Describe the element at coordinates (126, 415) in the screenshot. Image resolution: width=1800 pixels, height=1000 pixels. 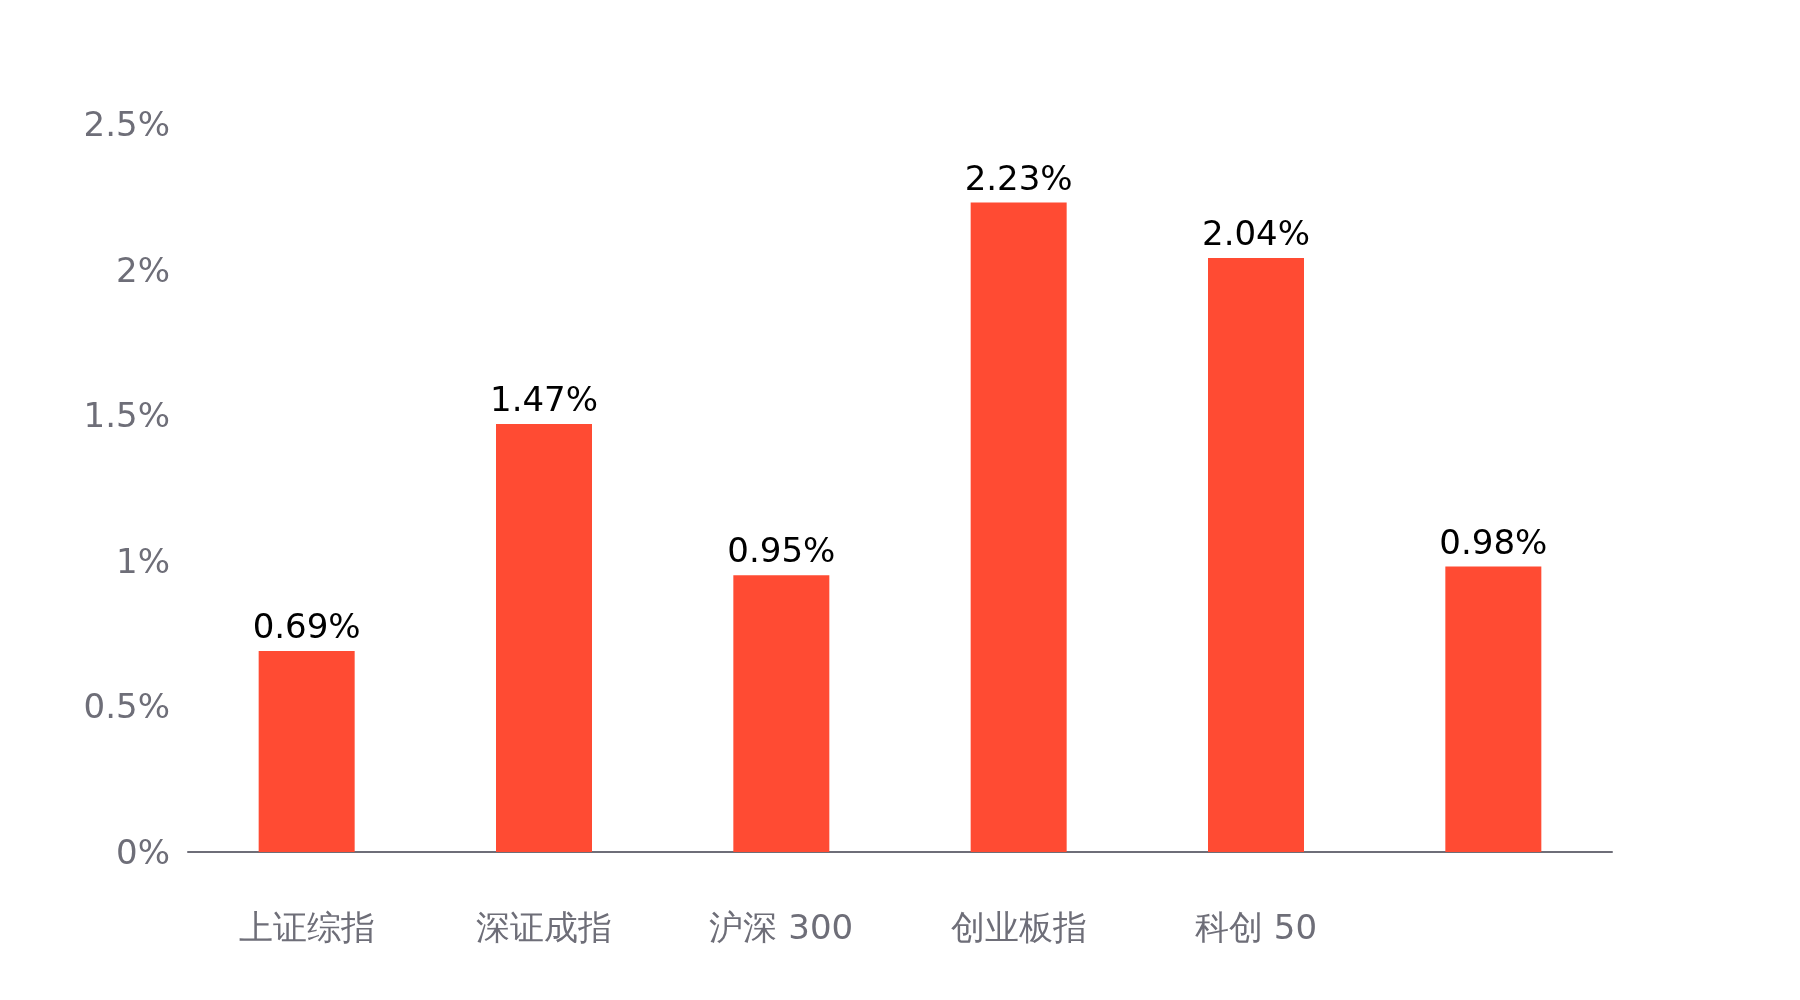
I see `y-tick-label: 1.5%` at that location.